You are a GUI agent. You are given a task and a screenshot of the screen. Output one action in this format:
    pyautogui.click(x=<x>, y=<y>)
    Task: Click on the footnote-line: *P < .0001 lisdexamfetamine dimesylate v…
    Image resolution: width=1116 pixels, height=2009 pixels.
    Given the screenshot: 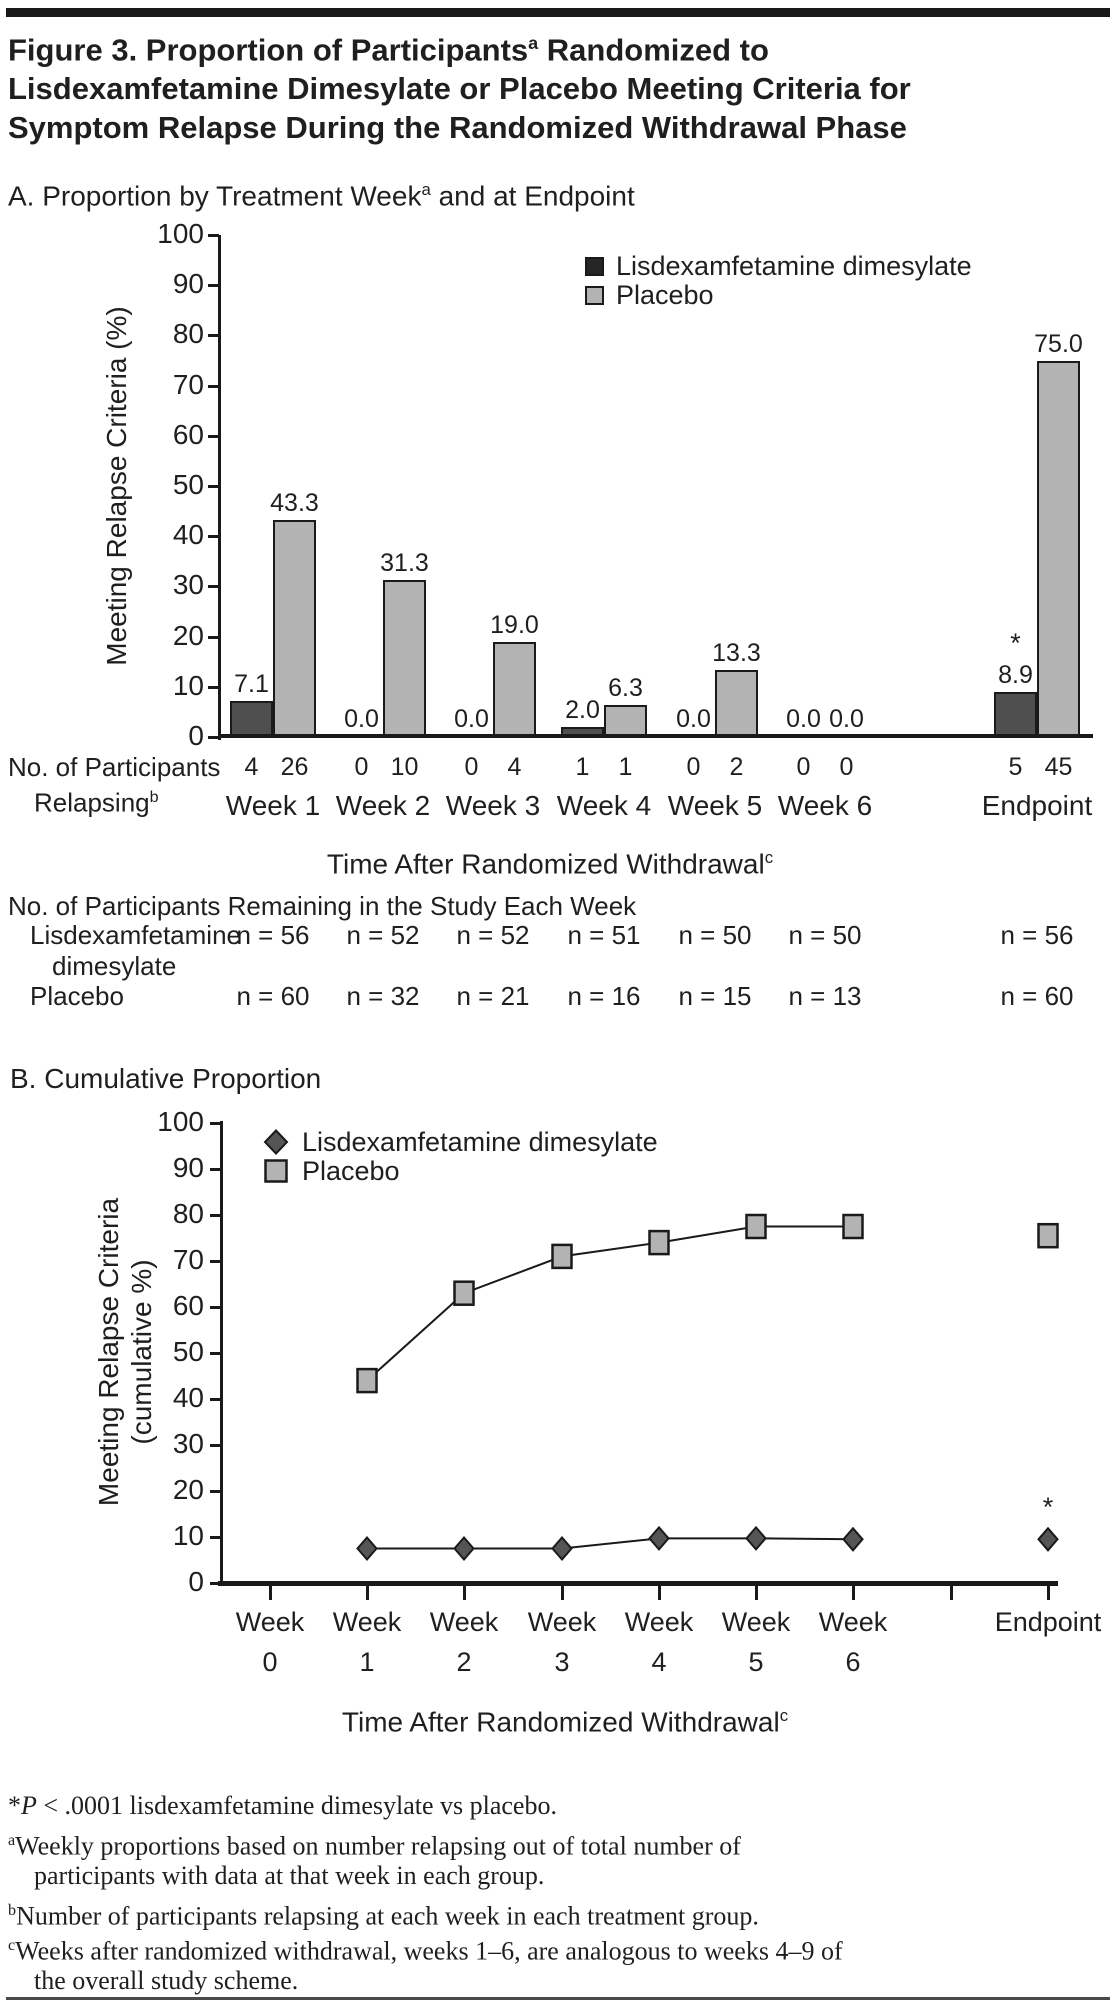 What is the action you would take?
    pyautogui.click(x=282, y=1805)
    